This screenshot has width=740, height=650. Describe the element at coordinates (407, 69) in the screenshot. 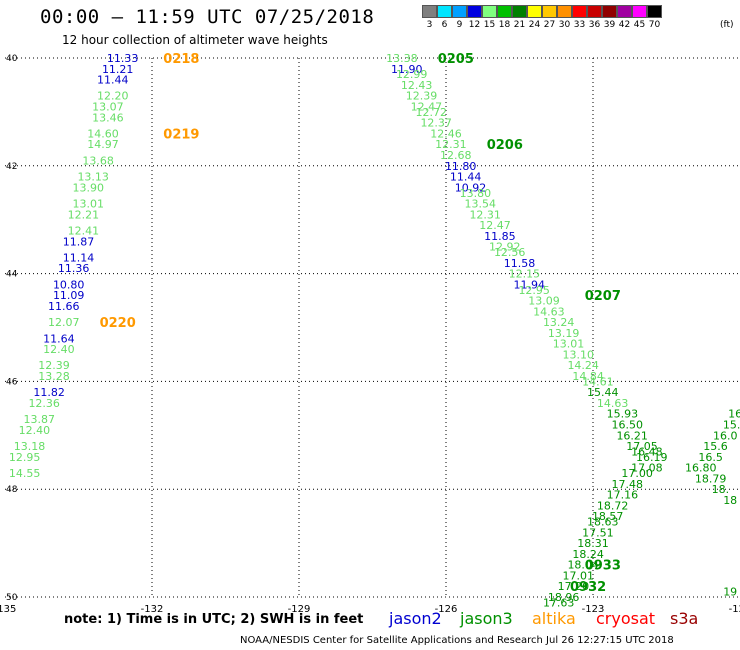

I see `swh-reading: 11.90` at that location.